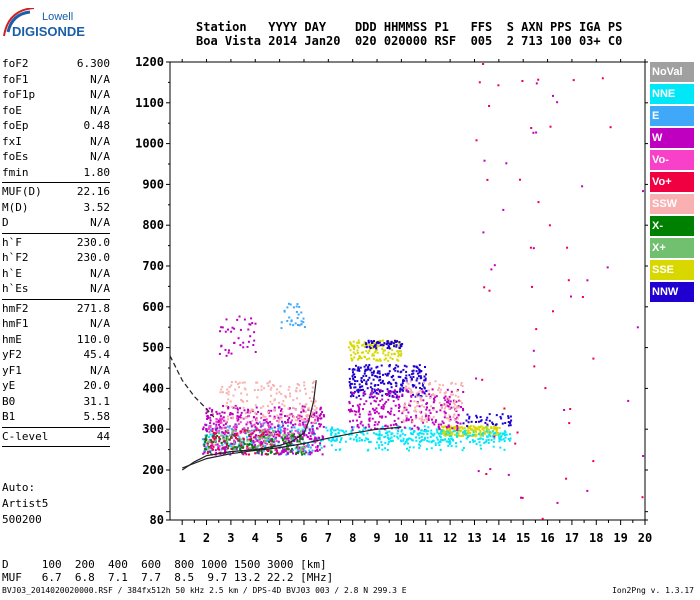  What do you see at coordinates (97, 385) in the screenshot?
I see `param-value: 20.0` at bounding box center [97, 385].